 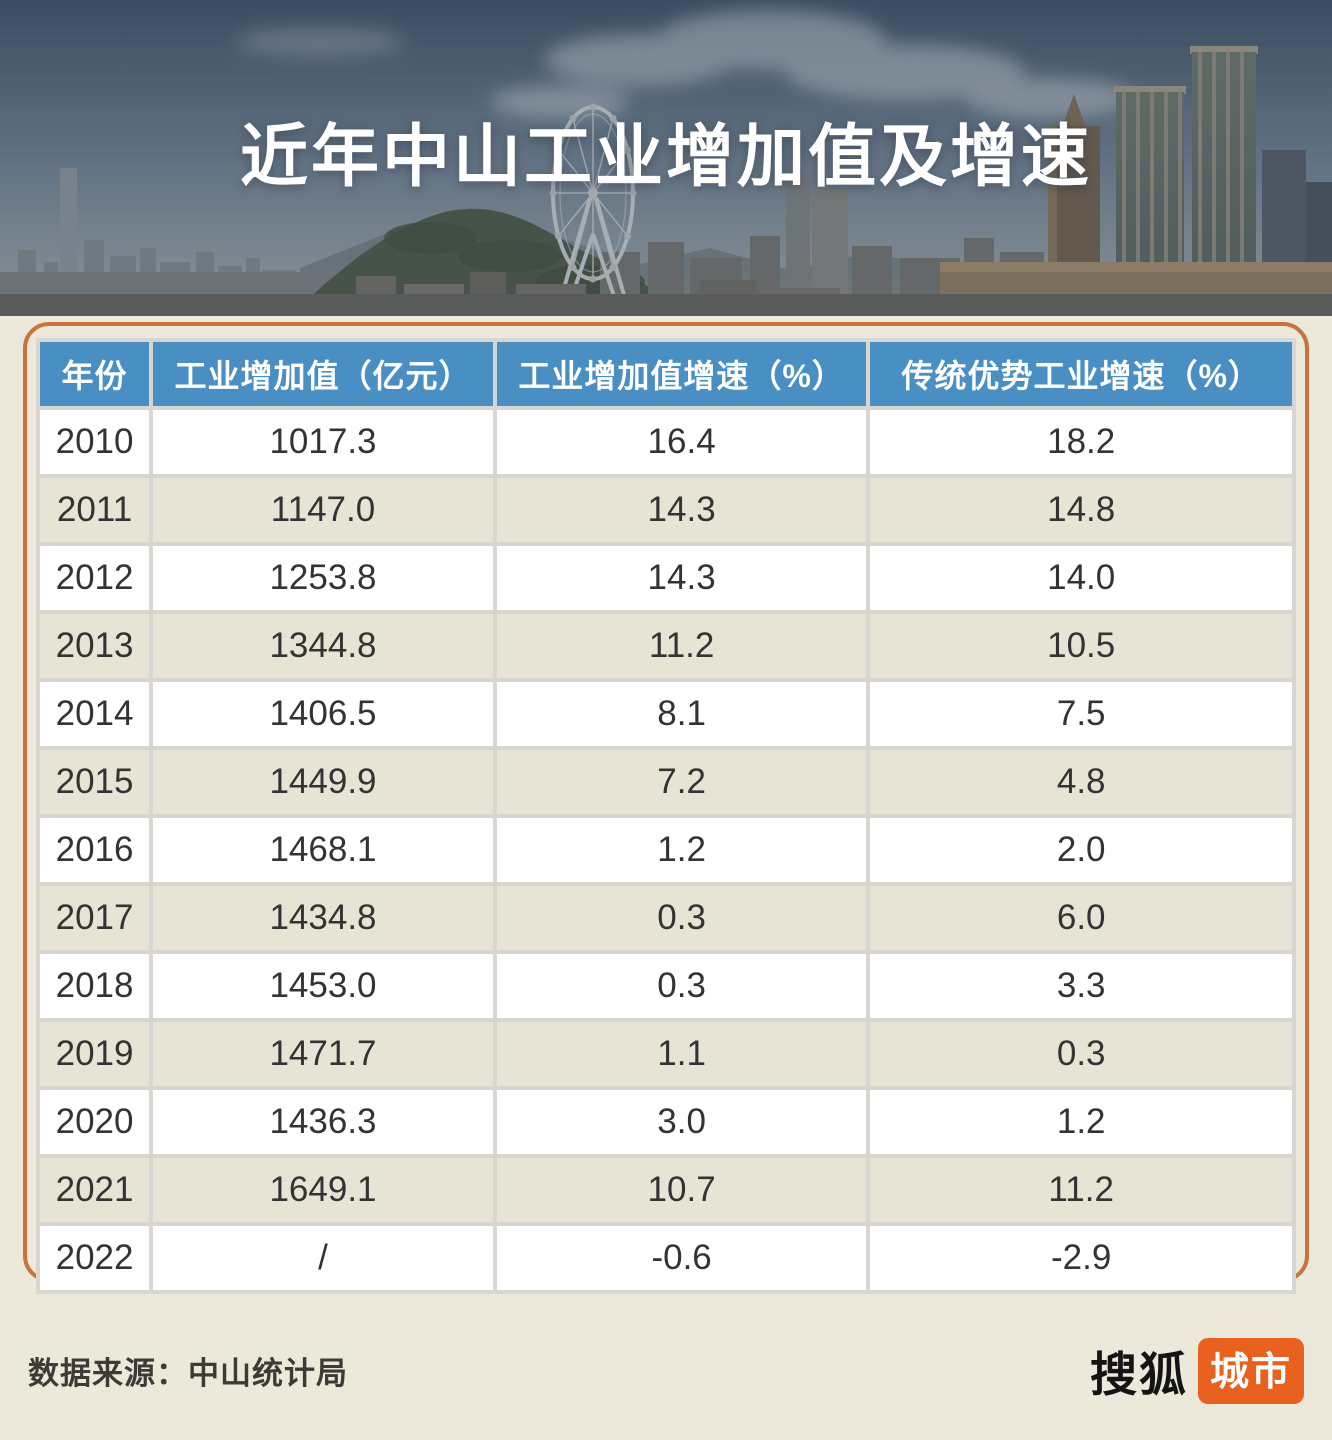 I want to click on value-cell: 1468.1, so click(x=323, y=850).